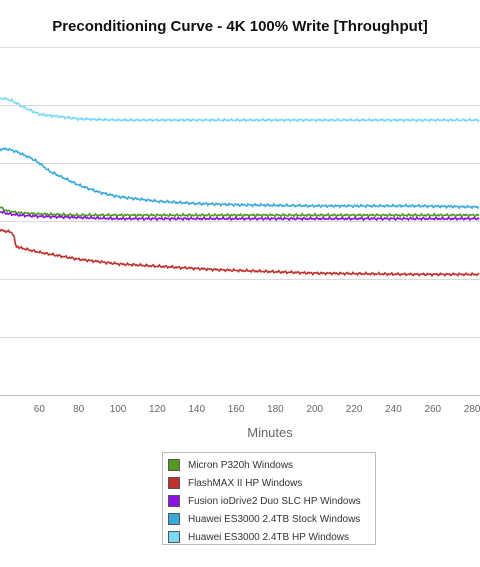  What do you see at coordinates (314, 409) in the screenshot?
I see `x-tick-label: 200` at bounding box center [314, 409].